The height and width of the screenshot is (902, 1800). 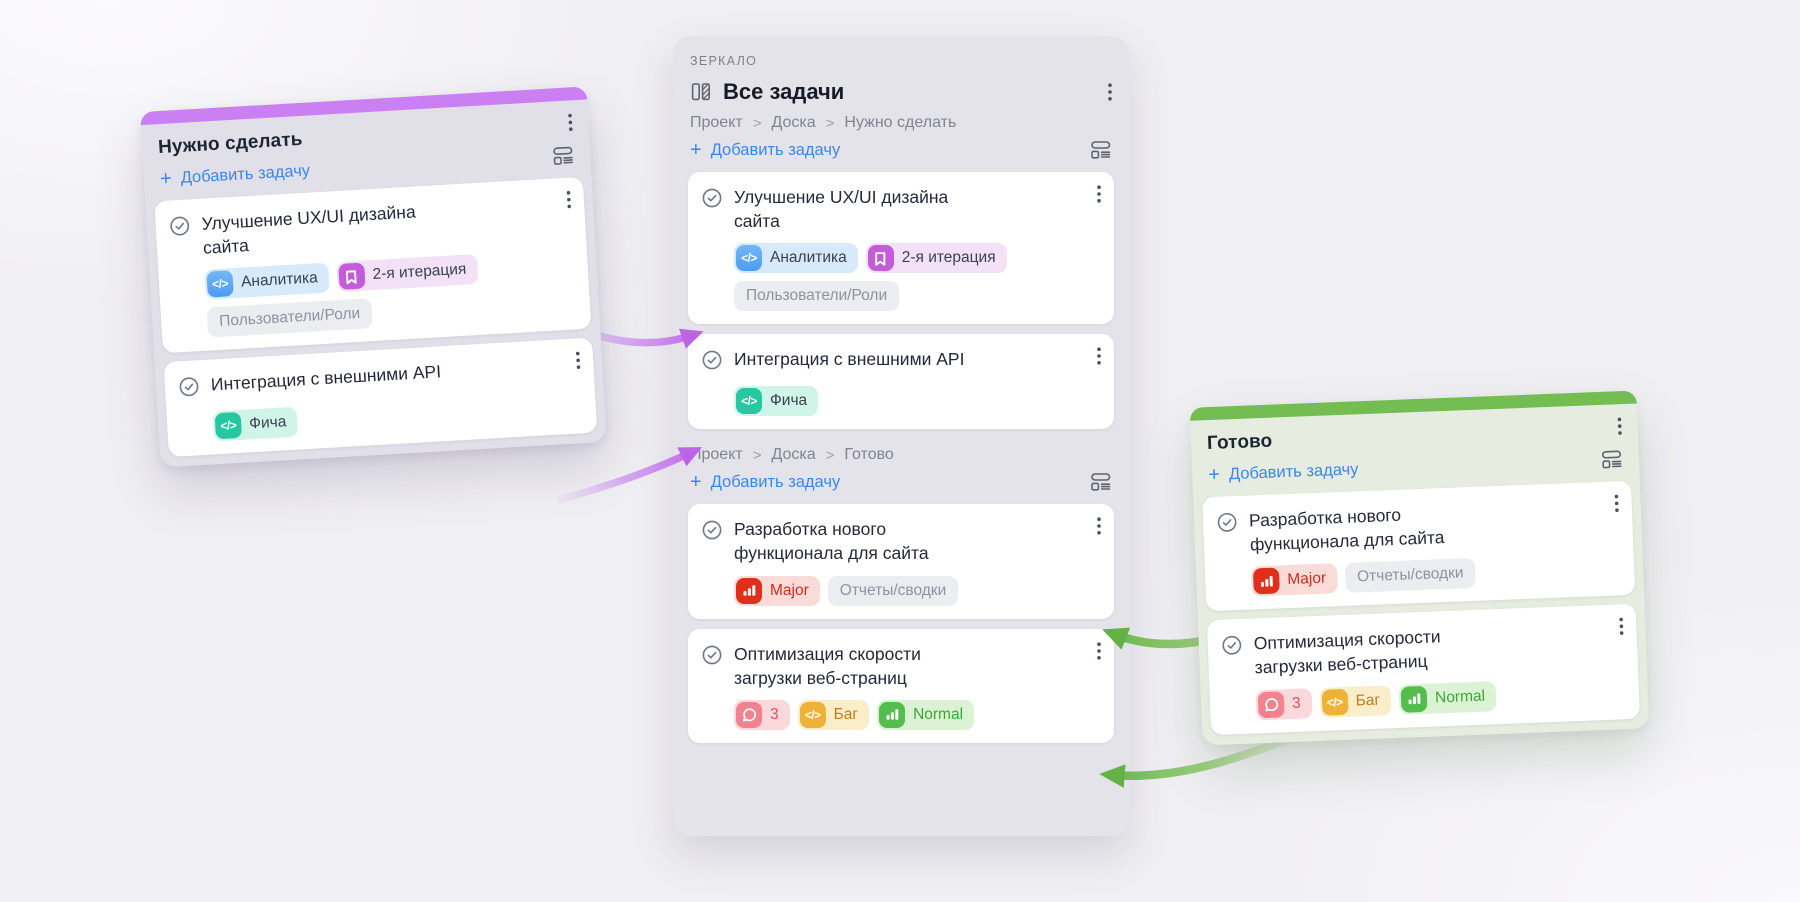 I want to click on column-todo-title: Нужно сделать, so click(x=230, y=143).